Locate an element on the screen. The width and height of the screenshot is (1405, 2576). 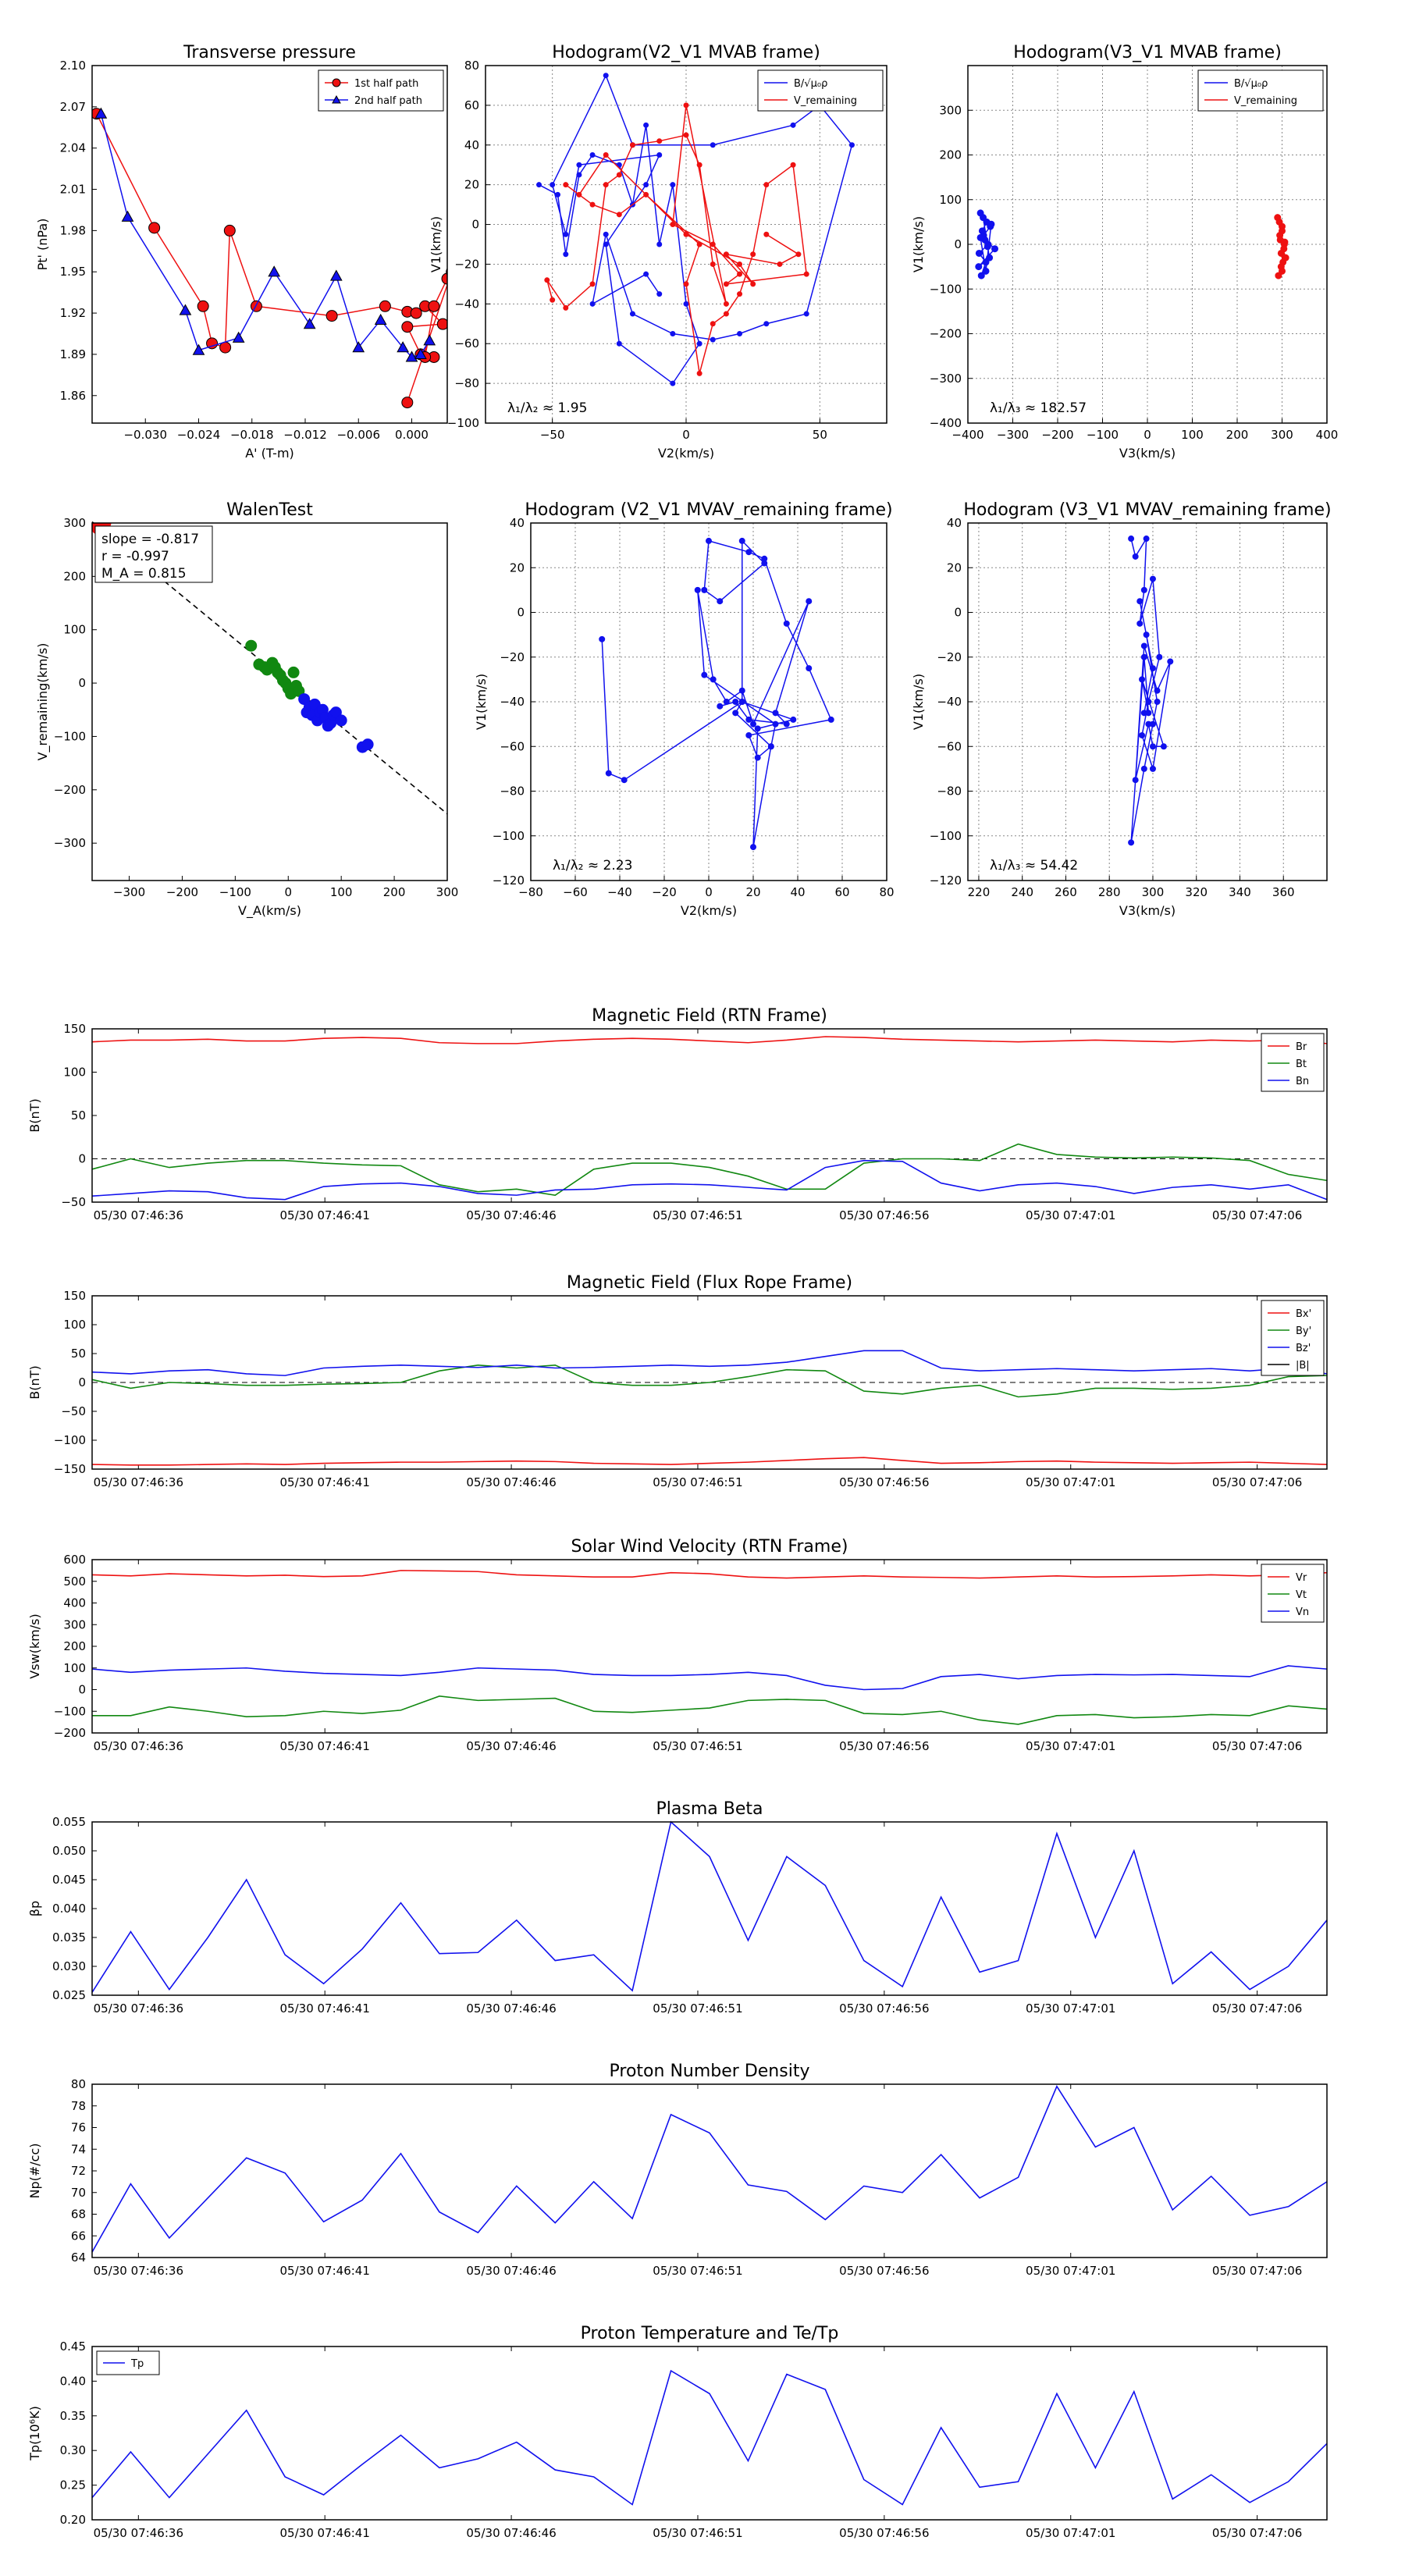
y-tick-label: 0.030 is located at coordinates (69, 1966).